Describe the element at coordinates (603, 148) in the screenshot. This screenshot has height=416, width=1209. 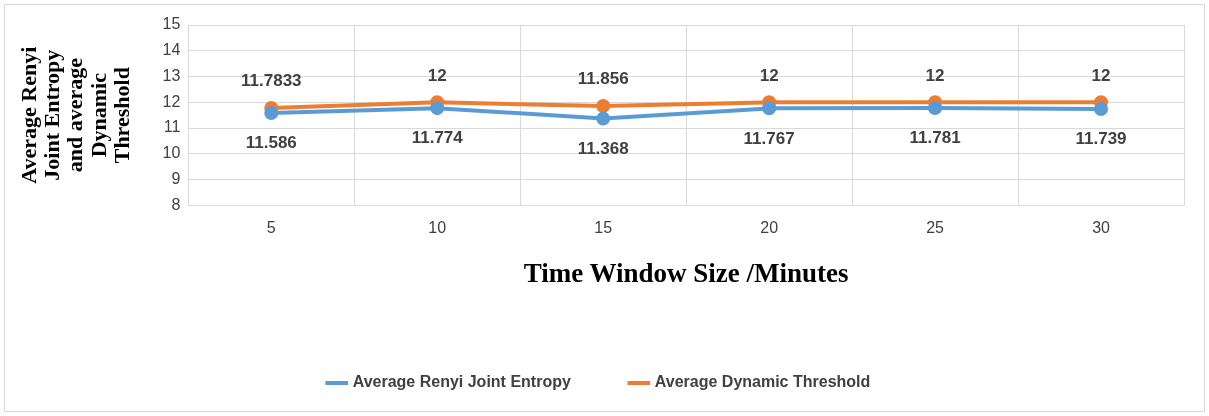
I see `data-label: 11.368` at that location.